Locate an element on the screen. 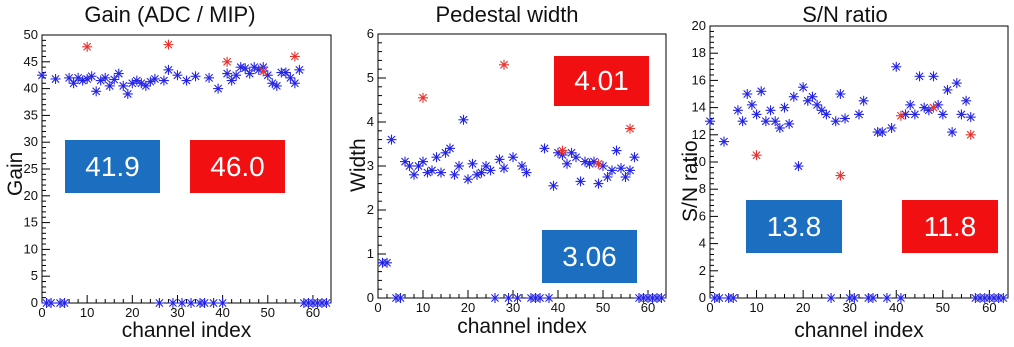 This screenshot has width=1014, height=347. y-tick-label: 18 is located at coordinates (699, 52).